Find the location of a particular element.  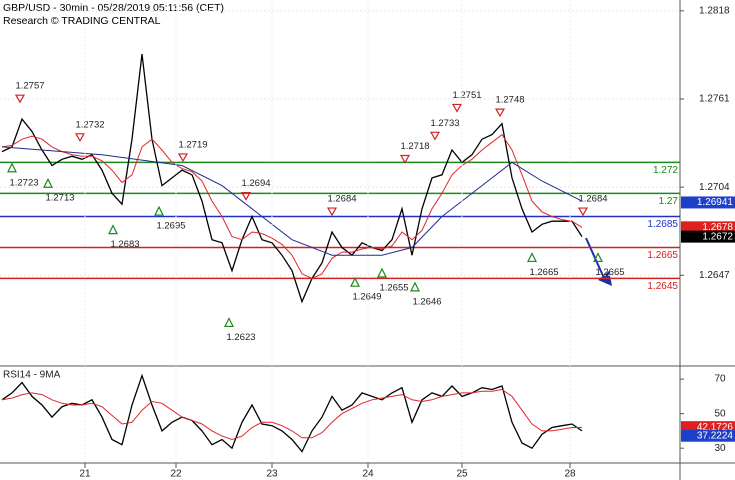

moving-average is located at coordinates (291, 414).